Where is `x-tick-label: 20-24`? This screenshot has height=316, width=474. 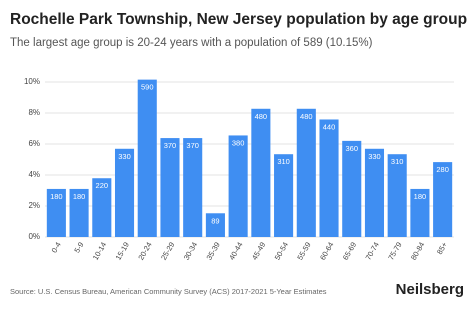 x-tick-label: 20-24 is located at coordinates (144, 250).